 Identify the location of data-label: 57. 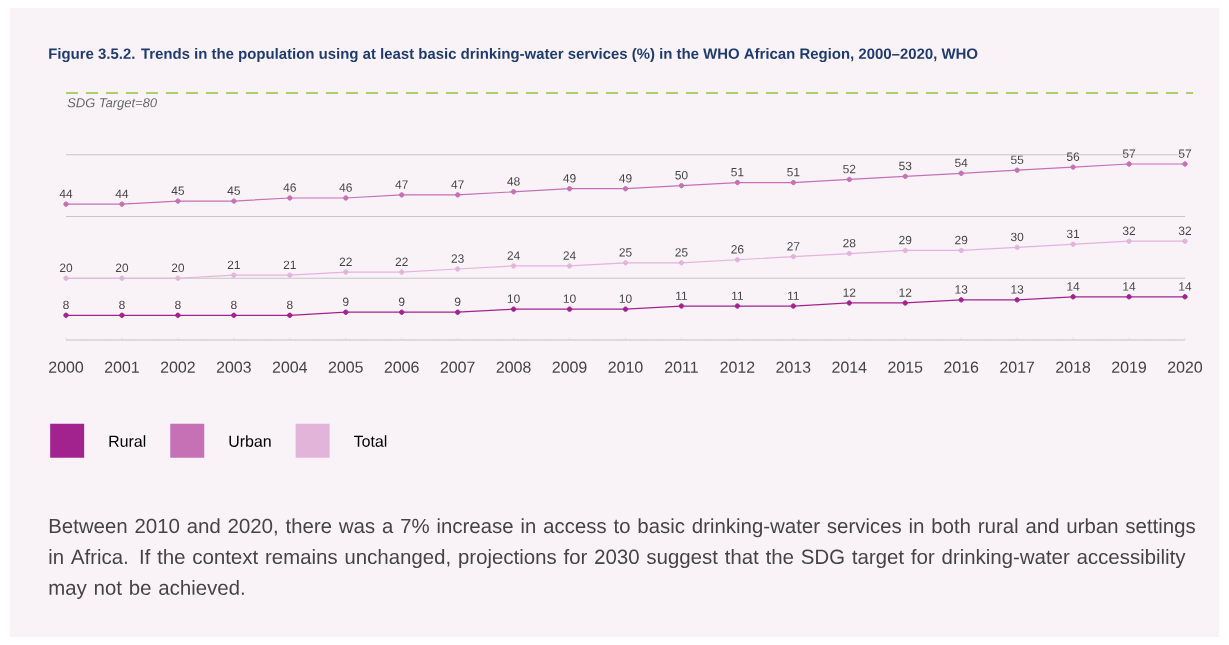
(1185, 153).